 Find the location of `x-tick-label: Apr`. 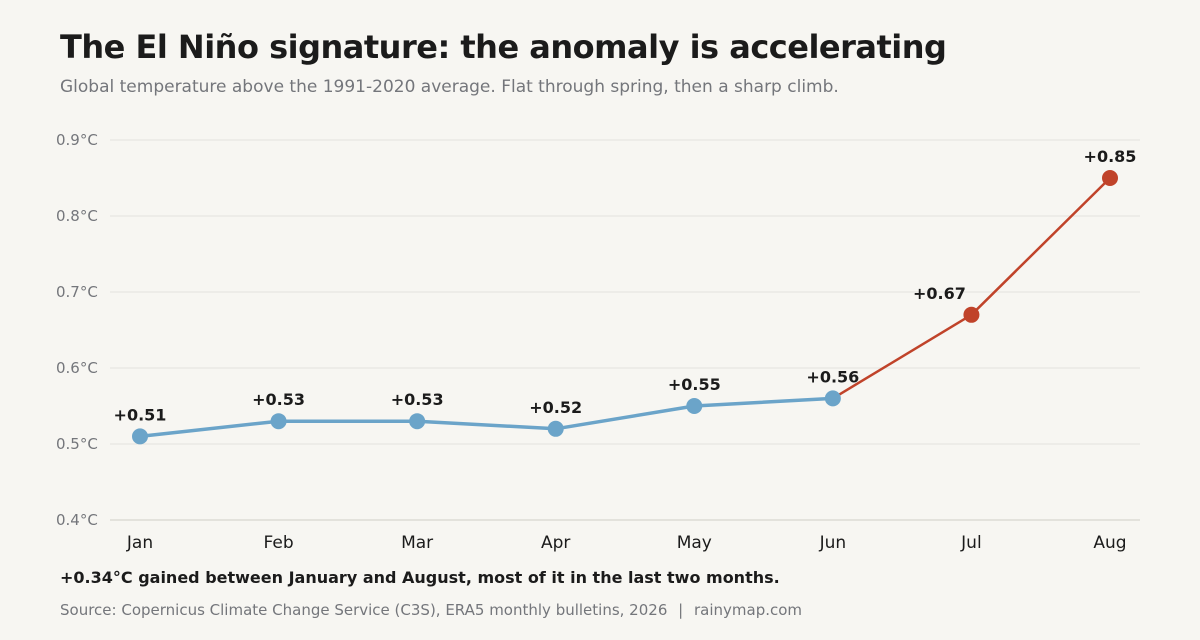

x-tick-label: Apr is located at coordinates (555, 543).